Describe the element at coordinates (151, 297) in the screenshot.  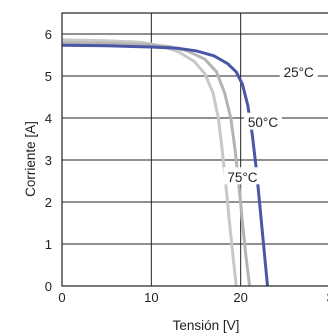
I see `x-tick-label: 10` at that location.